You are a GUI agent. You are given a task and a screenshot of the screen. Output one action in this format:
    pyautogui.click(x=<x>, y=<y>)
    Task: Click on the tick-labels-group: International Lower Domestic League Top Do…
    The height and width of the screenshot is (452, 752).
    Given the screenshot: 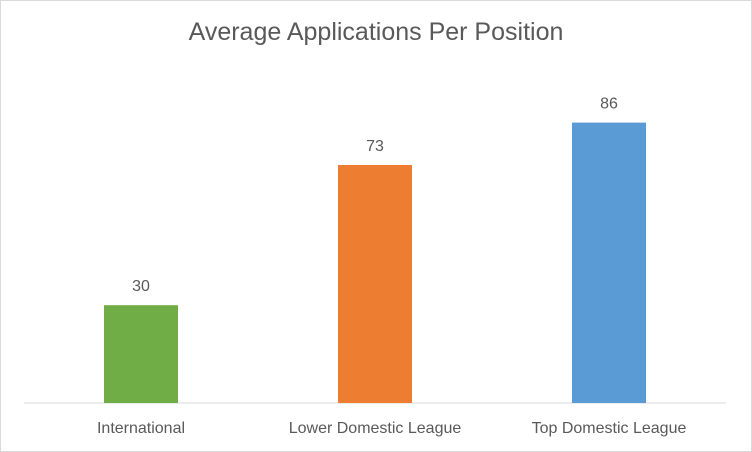 What is the action you would take?
    pyautogui.click(x=392, y=428)
    